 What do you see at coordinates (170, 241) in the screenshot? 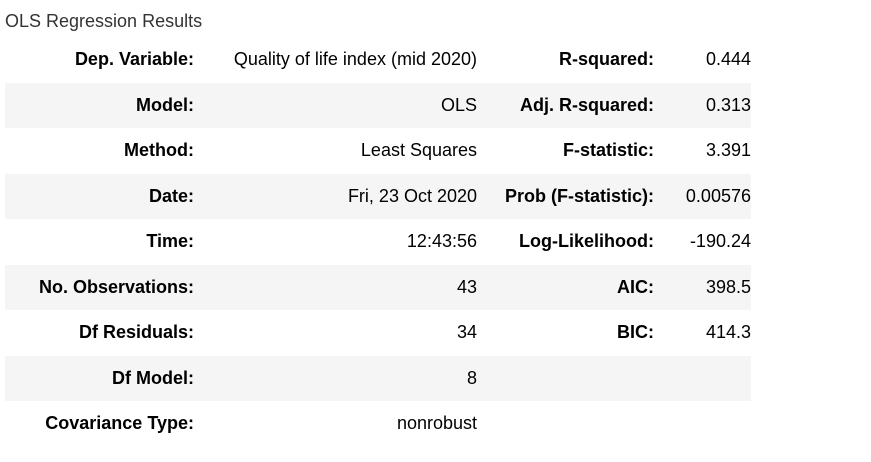
I see `row-label-left: Time:` at bounding box center [170, 241].